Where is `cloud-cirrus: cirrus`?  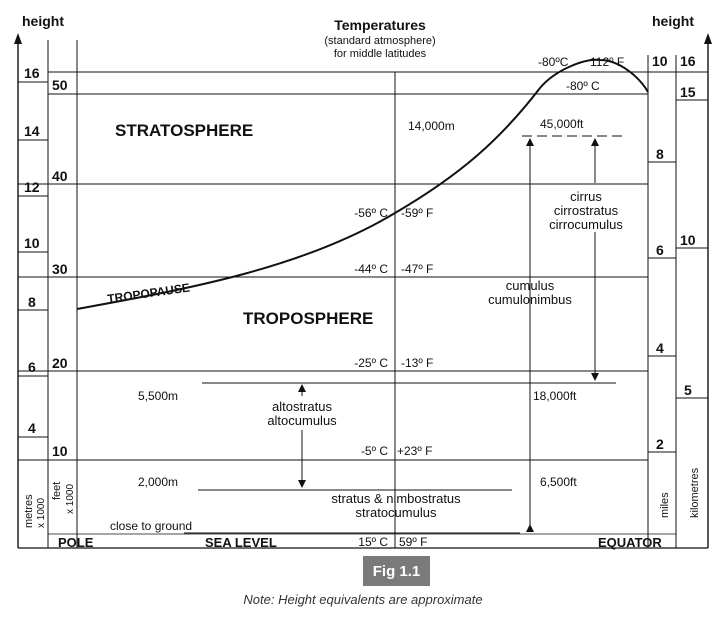
cloud-cirrus: cirrus is located at coordinates (586, 196).